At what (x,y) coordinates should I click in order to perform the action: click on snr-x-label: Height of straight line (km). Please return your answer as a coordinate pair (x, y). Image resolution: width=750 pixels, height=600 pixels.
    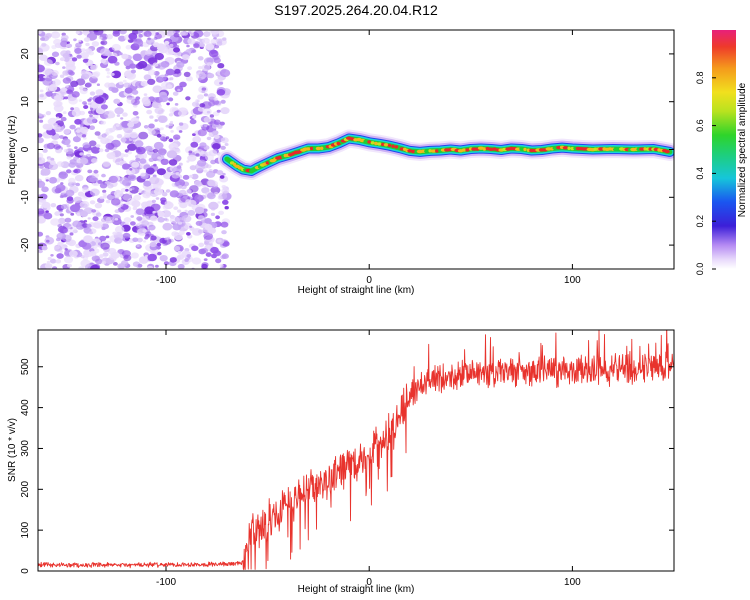
    Looking at the image, I should click on (356, 589).